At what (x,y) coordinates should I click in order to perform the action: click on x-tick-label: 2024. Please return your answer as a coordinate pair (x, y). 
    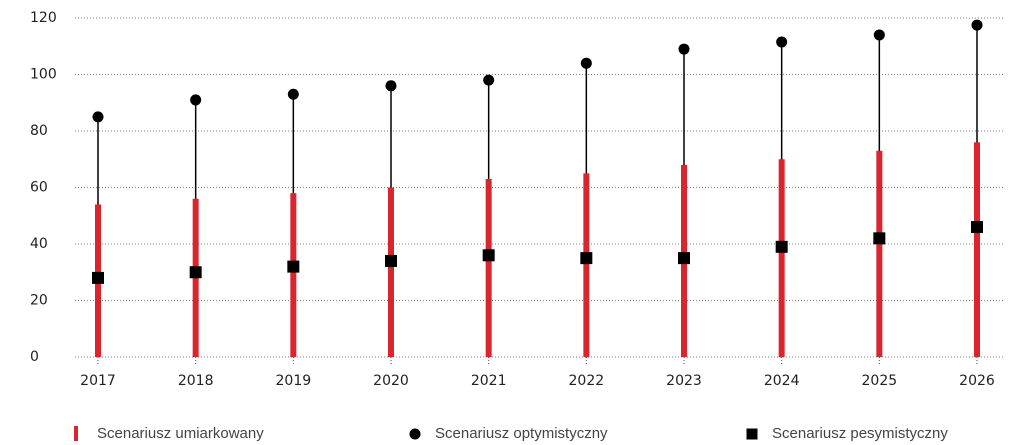
    Looking at the image, I should click on (782, 381).